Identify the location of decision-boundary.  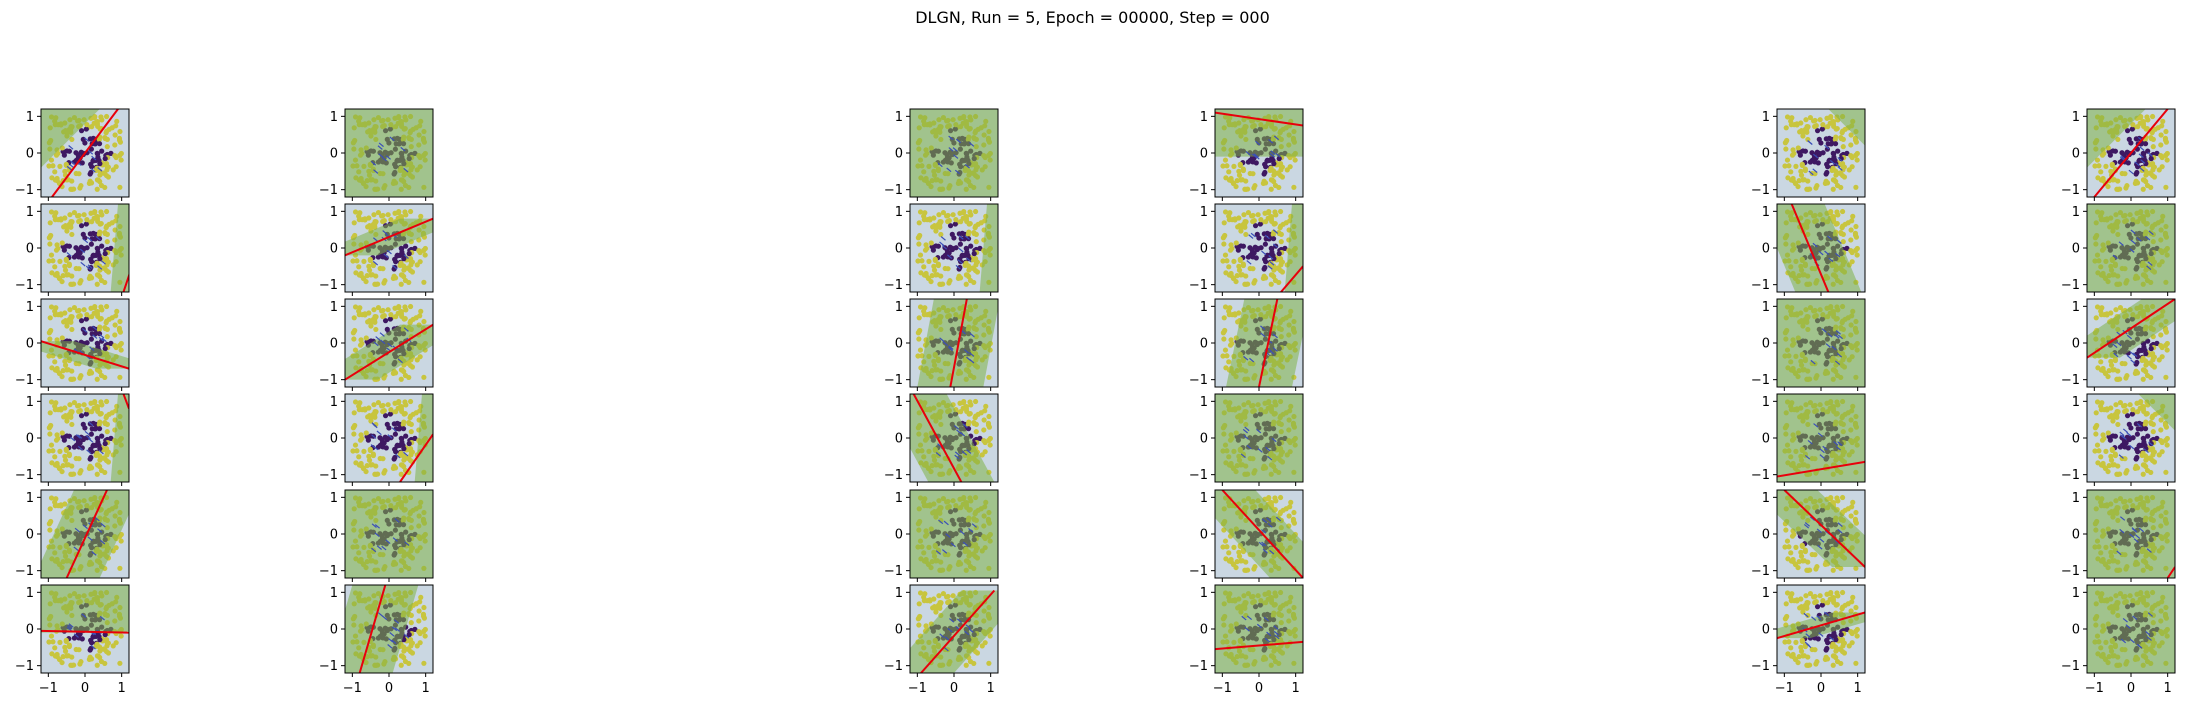
(85, 355).